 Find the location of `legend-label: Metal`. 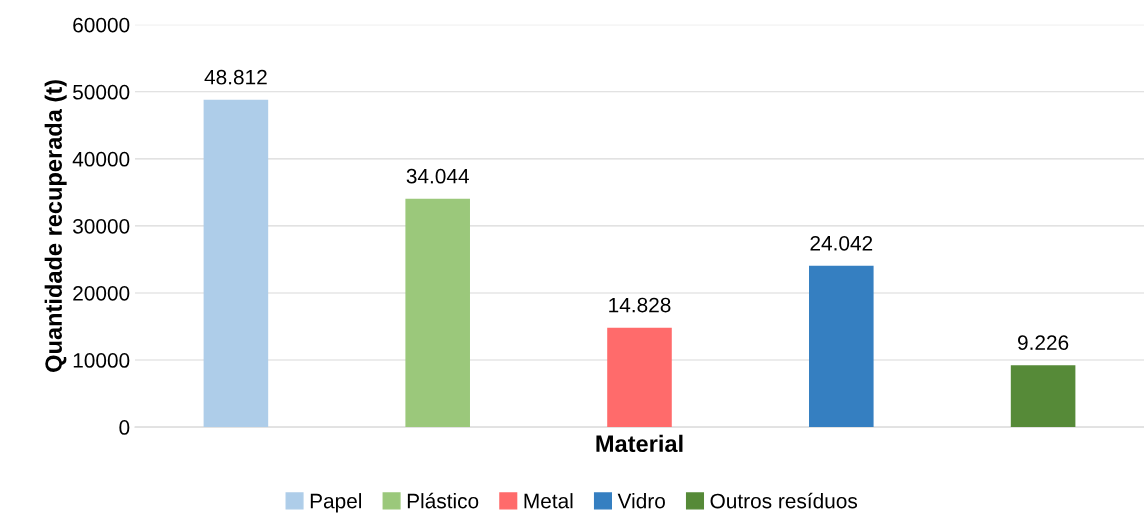

legend-label: Metal is located at coordinates (548, 501).